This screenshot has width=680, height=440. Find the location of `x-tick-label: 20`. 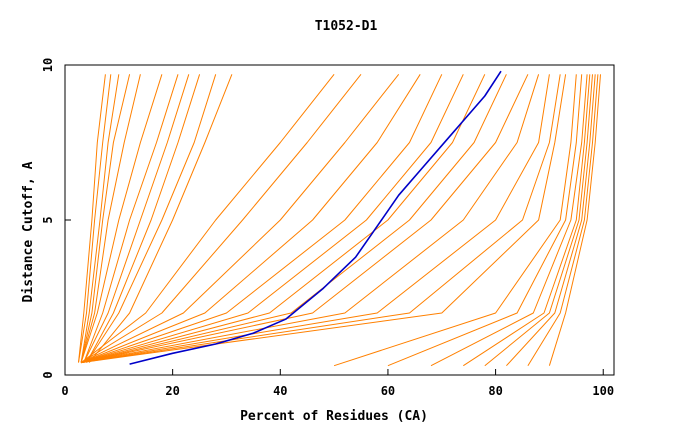

x-tick-label: 20 is located at coordinates (172, 391).